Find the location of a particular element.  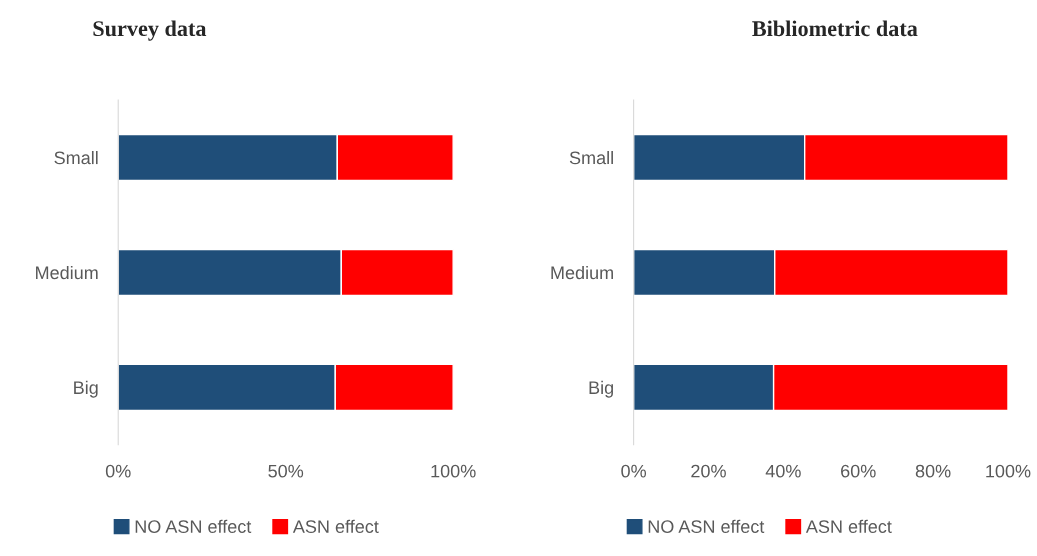

x-tick-label: 40% is located at coordinates (783, 471).